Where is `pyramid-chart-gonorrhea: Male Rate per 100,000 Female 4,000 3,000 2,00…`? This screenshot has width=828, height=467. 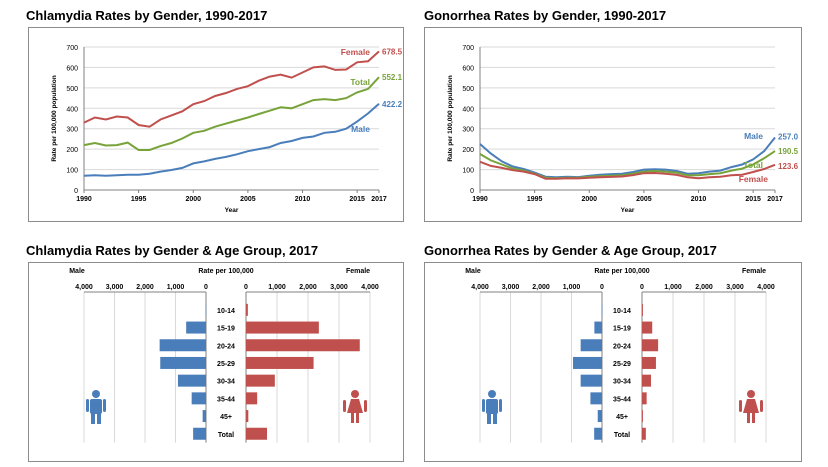 pyramid-chart-gonorrhea: Male Rate per 100,000 Female 4,000 3,000 2,00… is located at coordinates (620, 355).